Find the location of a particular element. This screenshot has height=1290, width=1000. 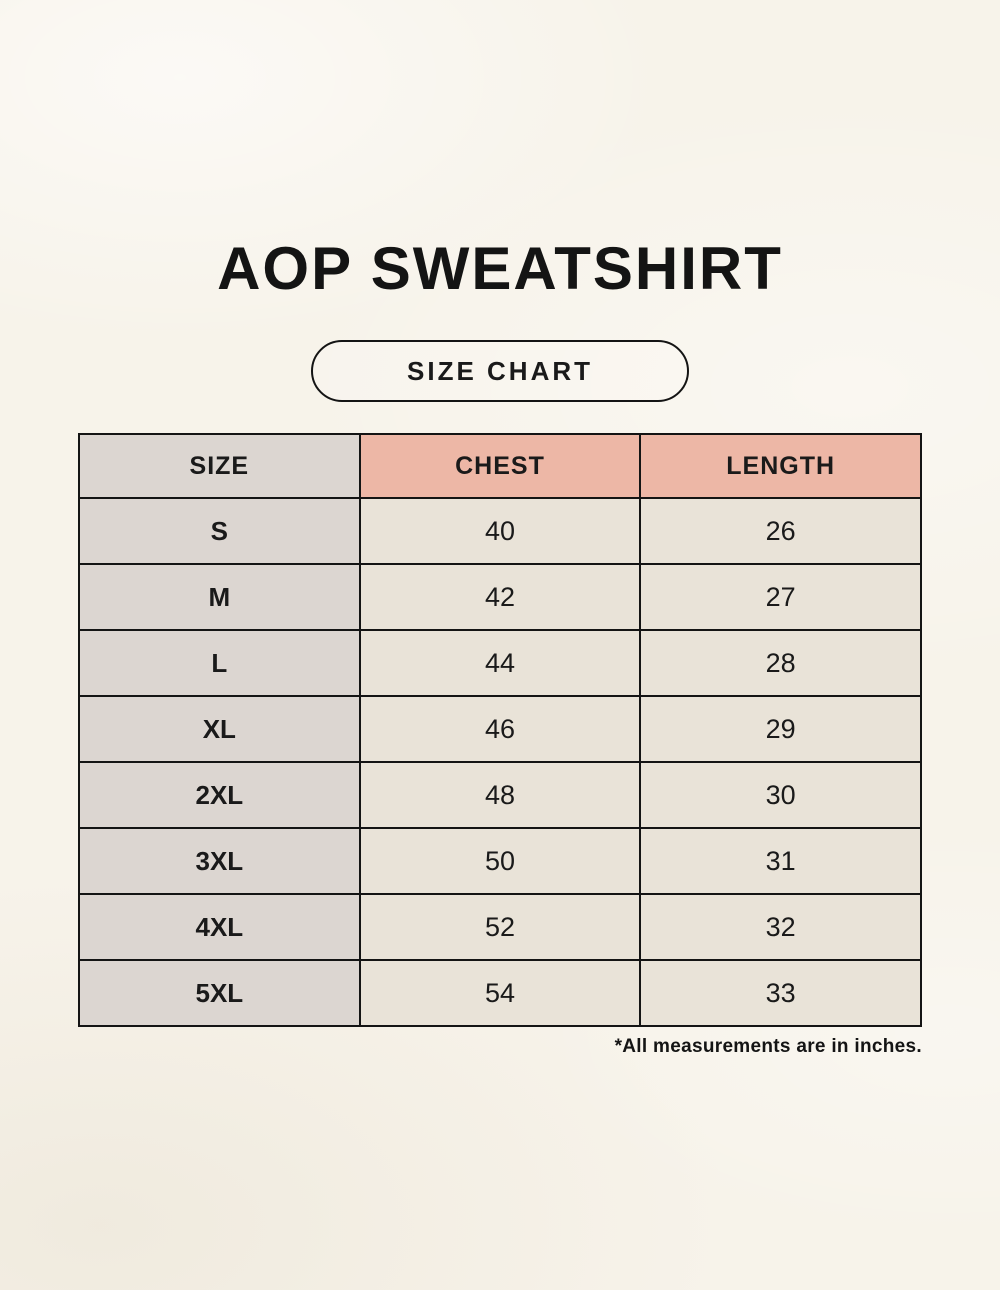

length-cell: 26 is located at coordinates (780, 531).